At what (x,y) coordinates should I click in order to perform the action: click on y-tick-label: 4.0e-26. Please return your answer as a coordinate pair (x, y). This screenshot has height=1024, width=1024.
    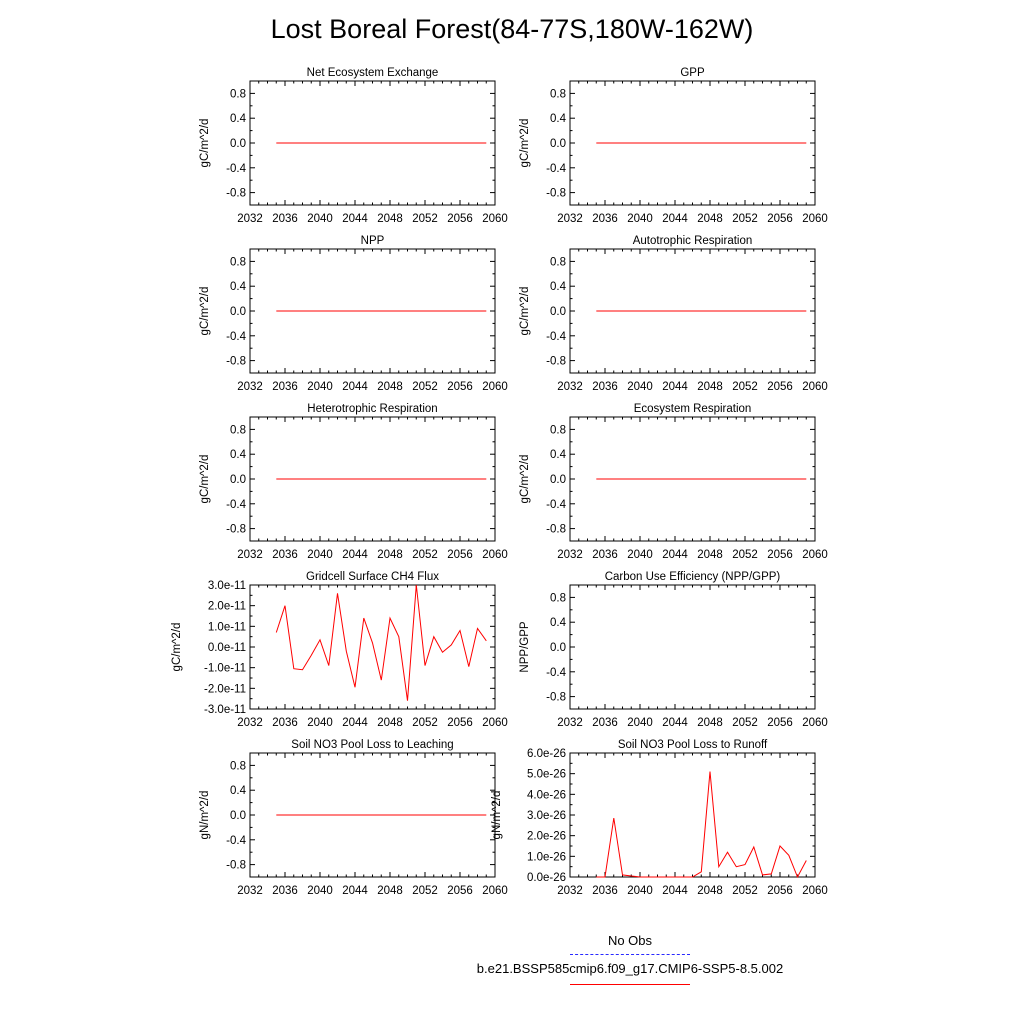
    Looking at the image, I should click on (546, 795).